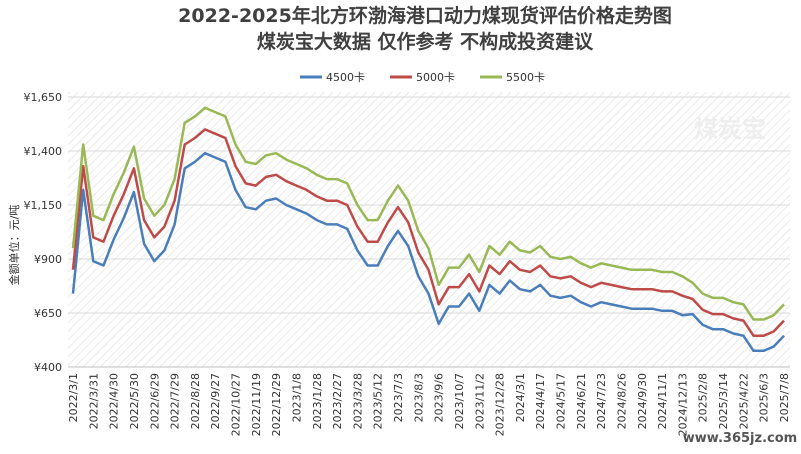 The height and width of the screenshot is (454, 801). What do you see at coordinates (418, 397) in the screenshot?
I see `x-tick-label: 2023/8/3` at bounding box center [418, 397].